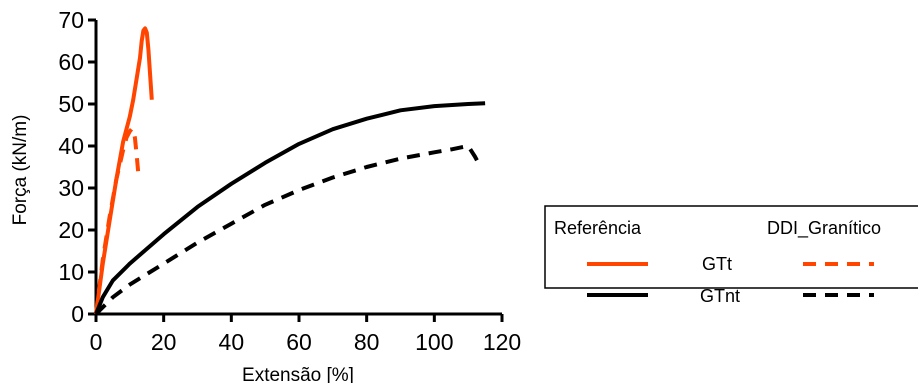  What do you see at coordinates (717, 264) in the screenshot?
I see `legend-label-gtt: GTt` at bounding box center [717, 264].